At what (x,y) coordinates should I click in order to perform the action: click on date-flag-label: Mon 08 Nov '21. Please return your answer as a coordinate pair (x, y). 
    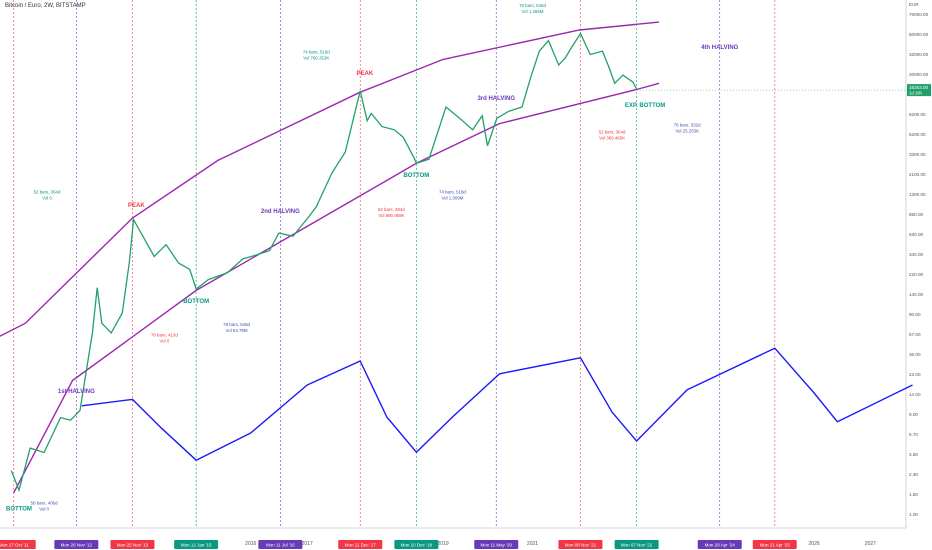
    Looking at the image, I should click on (581, 545).